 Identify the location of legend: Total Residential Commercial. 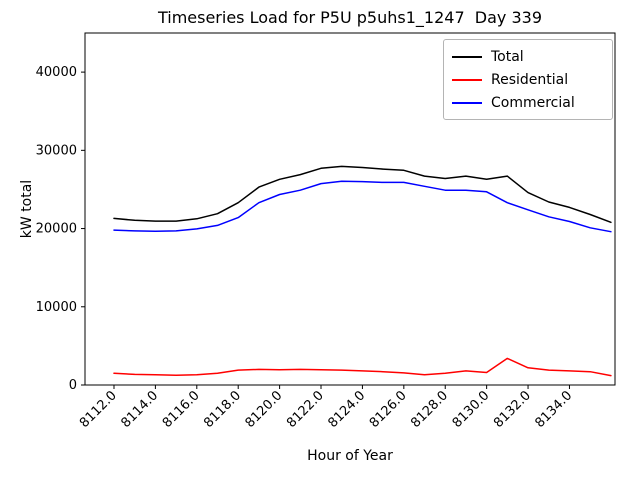
(528, 79).